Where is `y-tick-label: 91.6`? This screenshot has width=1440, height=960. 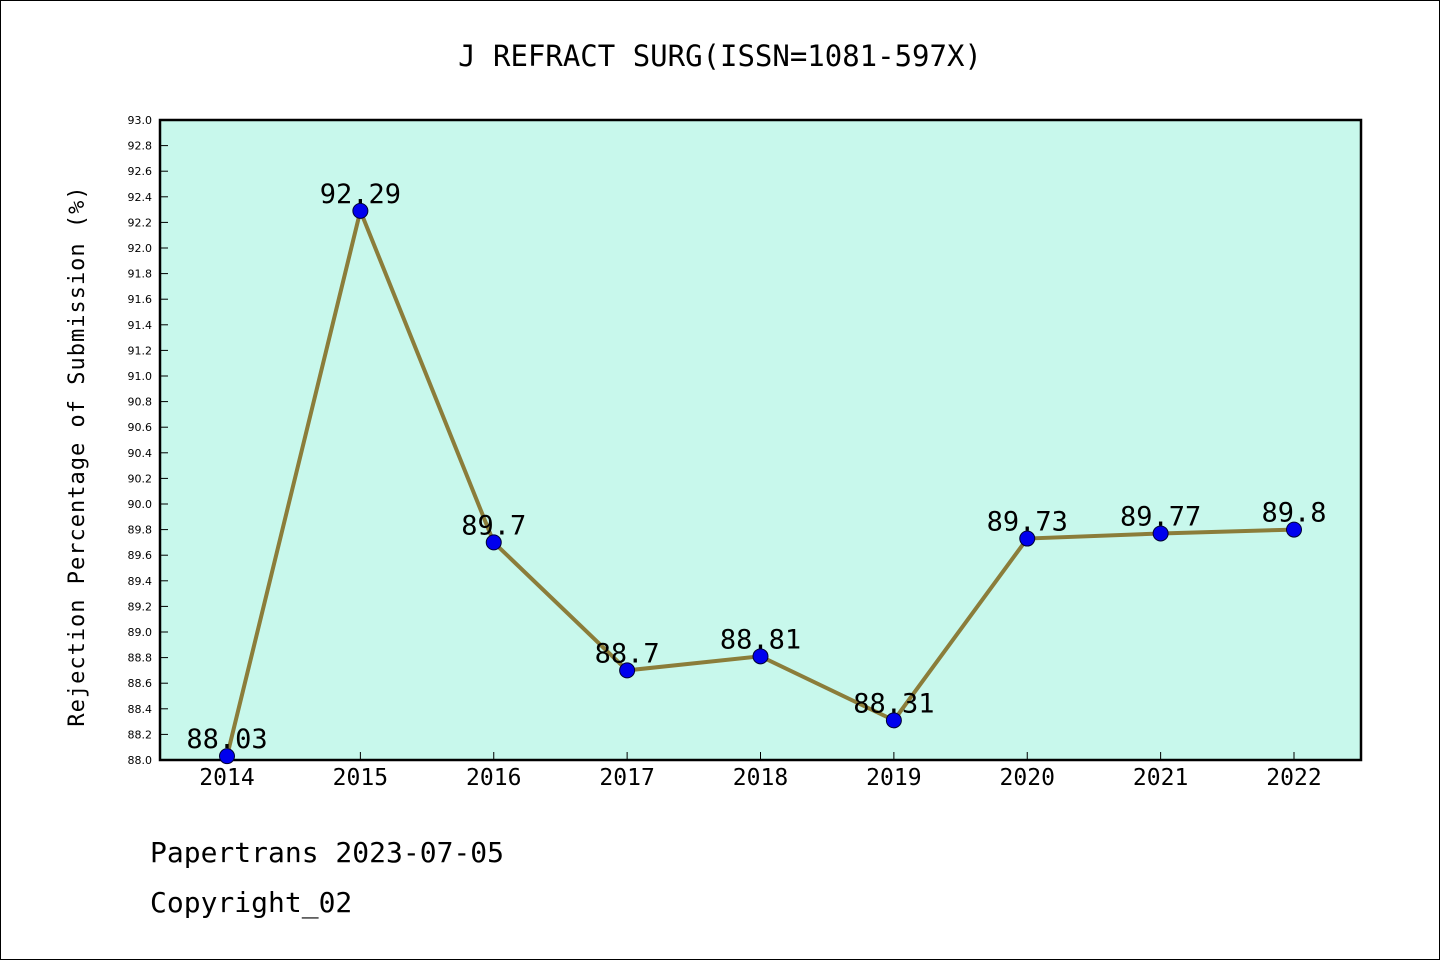
y-tick-label: 91.6 is located at coordinates (140, 299).